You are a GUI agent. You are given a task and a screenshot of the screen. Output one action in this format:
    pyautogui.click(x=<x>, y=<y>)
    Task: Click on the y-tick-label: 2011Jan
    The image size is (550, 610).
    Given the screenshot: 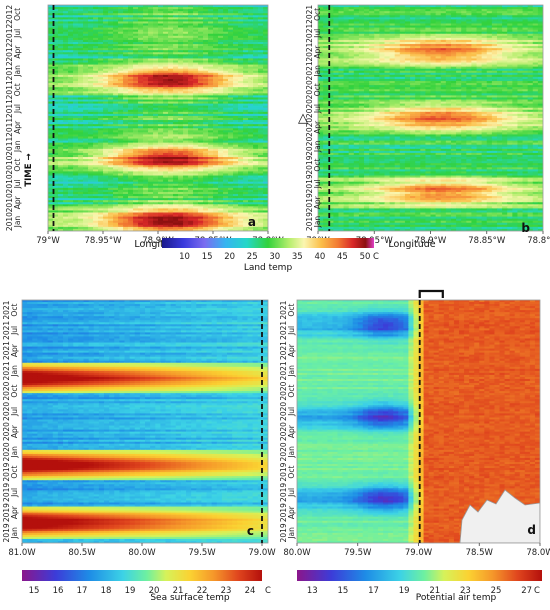 What is the action you would take?
    pyautogui.click(x=13, y=146)
    